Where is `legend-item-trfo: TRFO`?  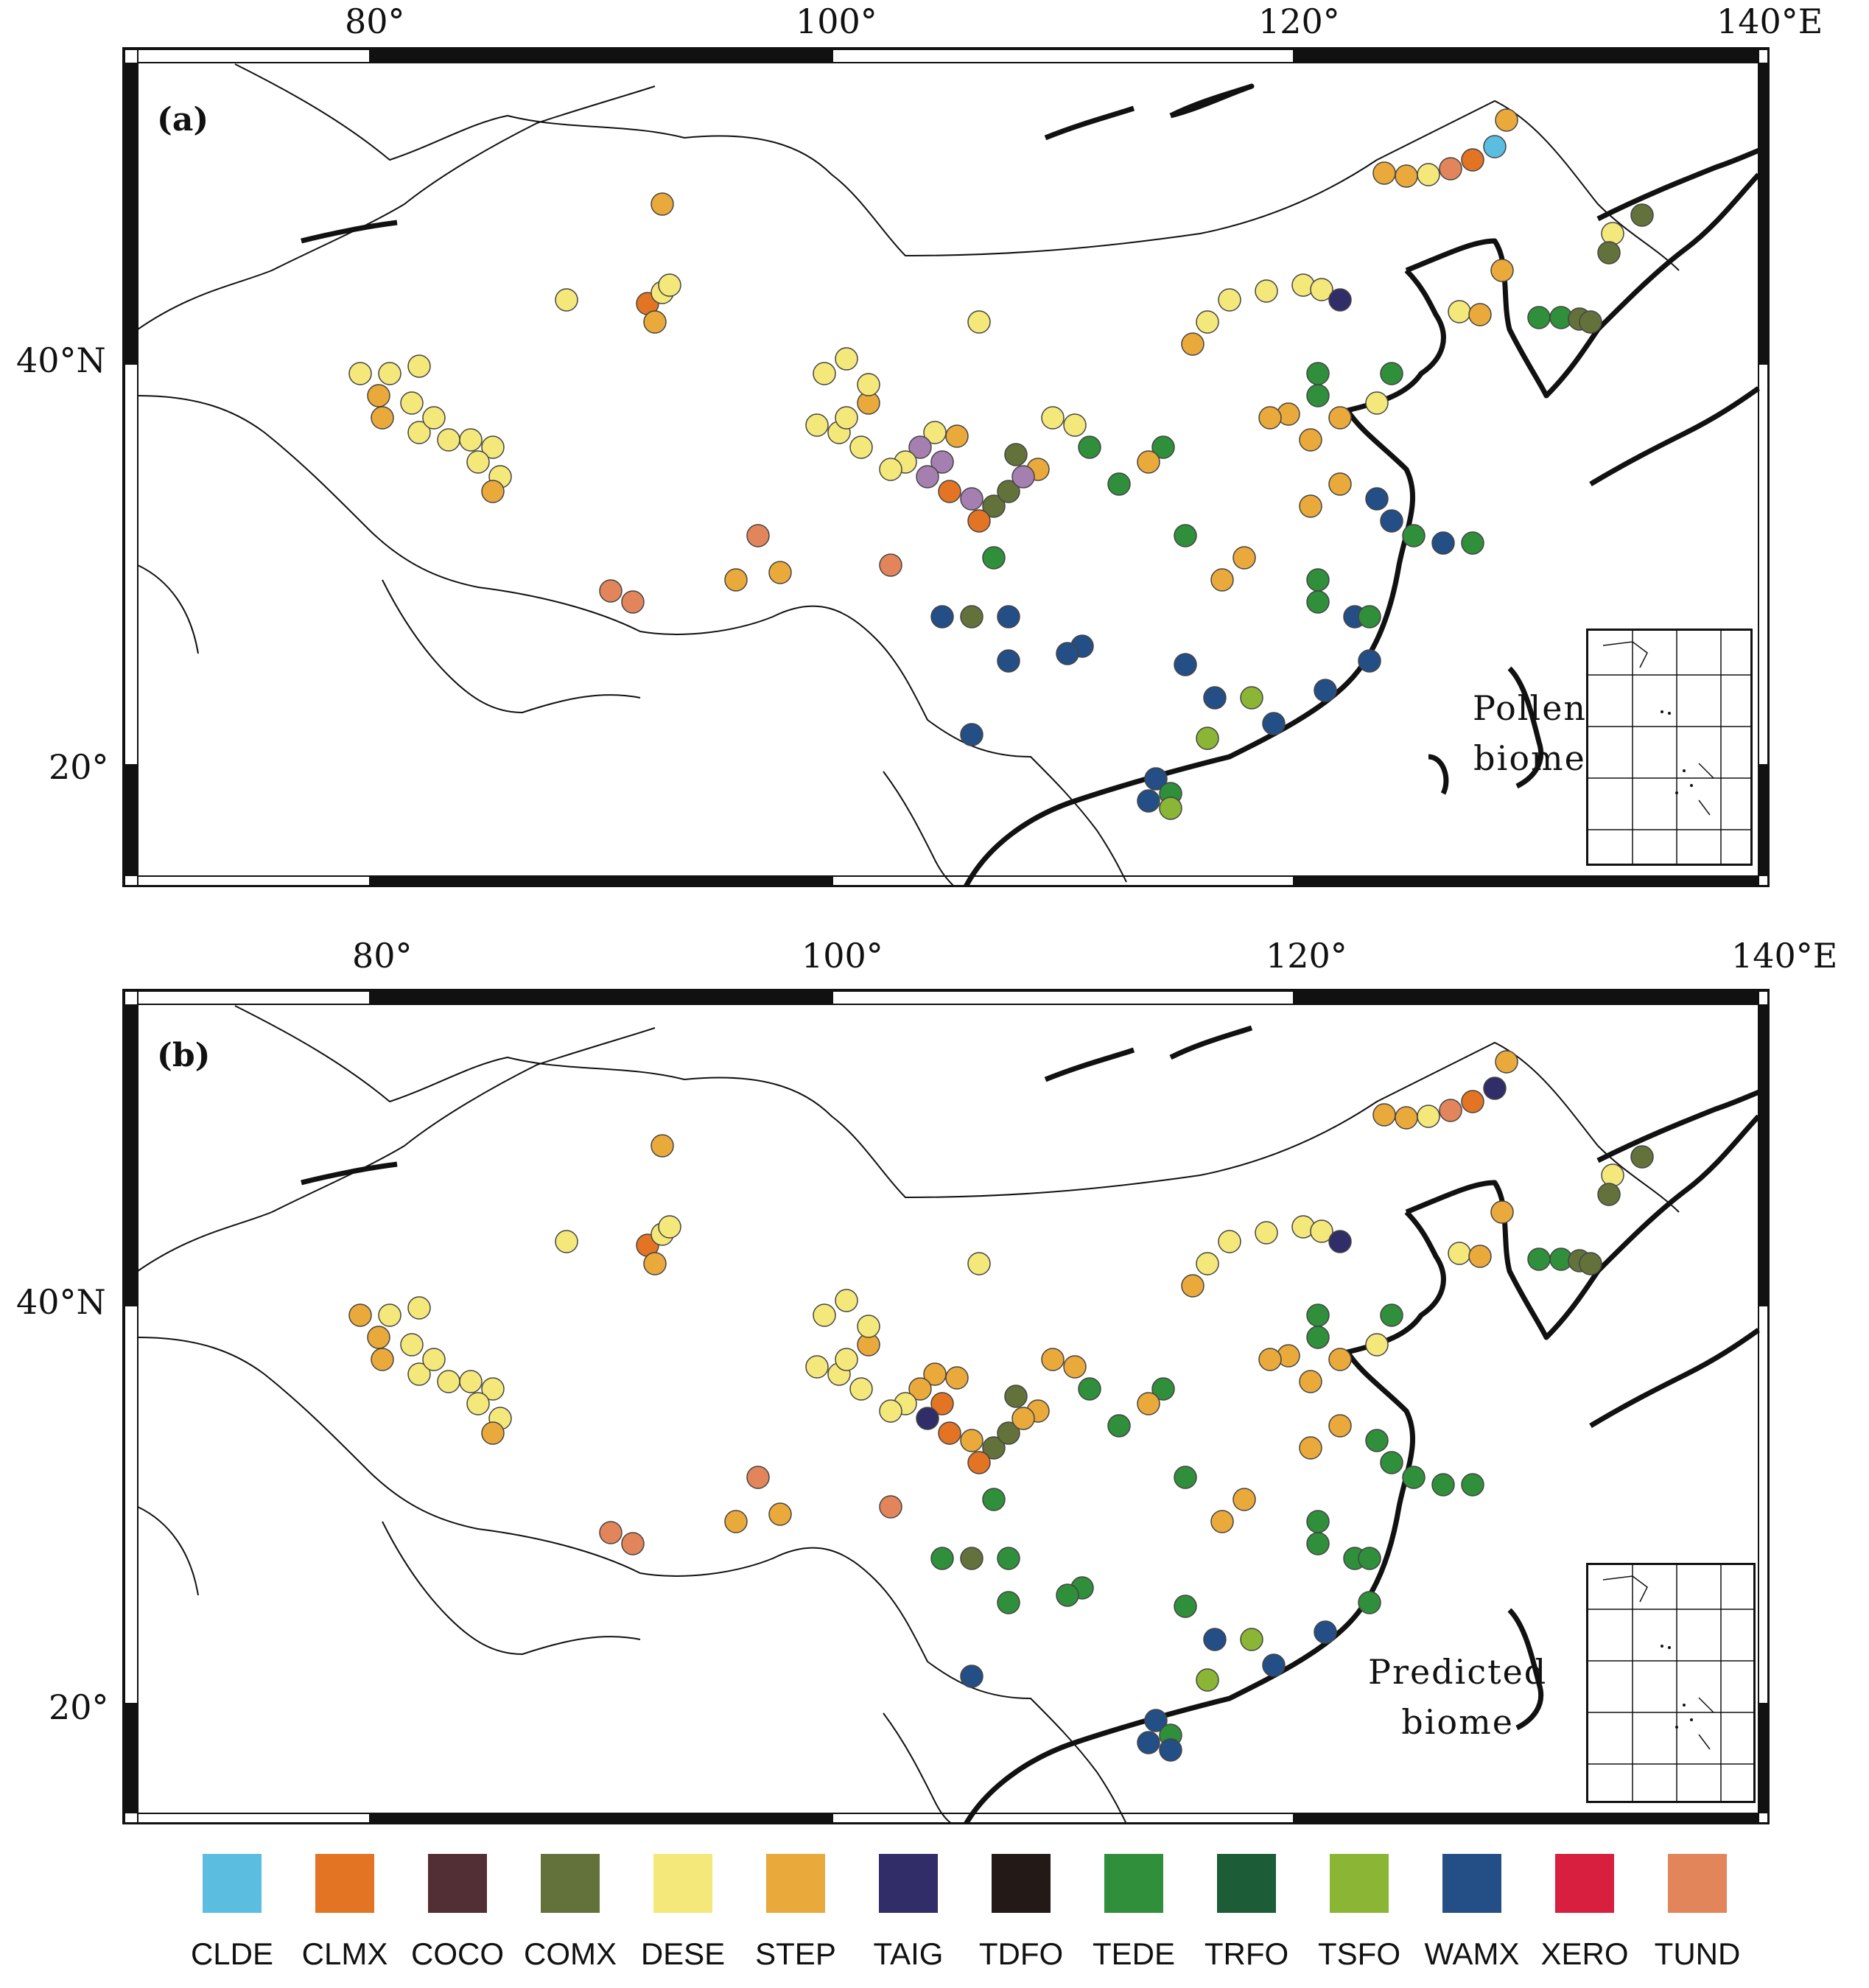 legend-item-trfo: TRFO is located at coordinates (1247, 1913).